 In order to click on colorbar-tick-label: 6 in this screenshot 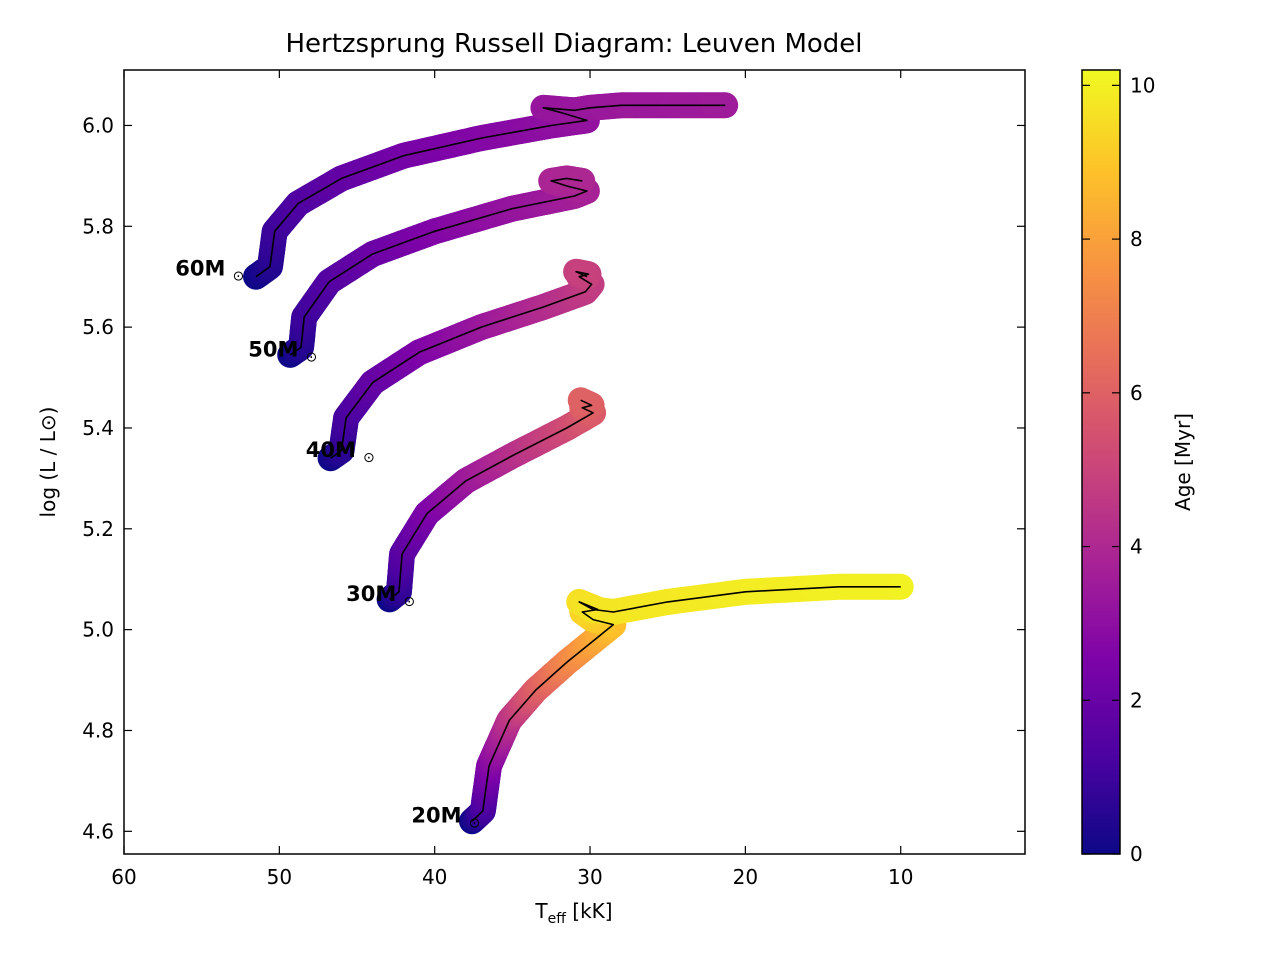, I will do `click(1136, 393)`.